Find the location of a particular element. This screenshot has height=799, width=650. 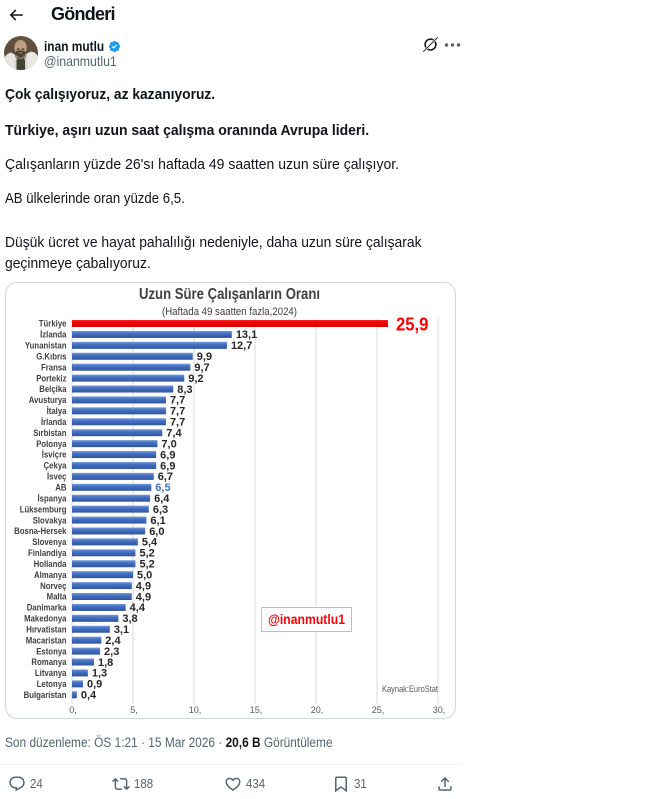

svg-text: Danimarka is located at coordinates (47, 608).